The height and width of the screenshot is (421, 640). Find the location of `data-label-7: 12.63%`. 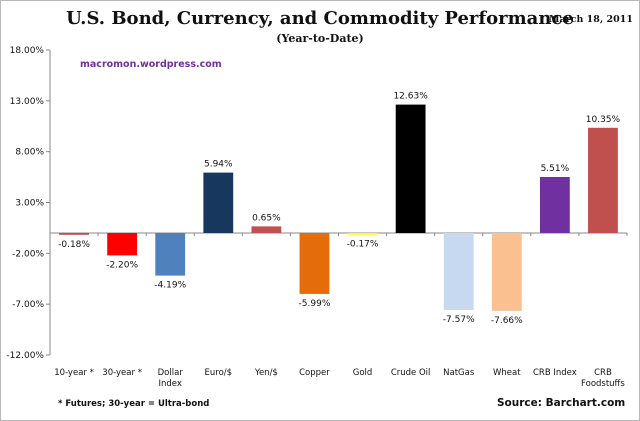

data-label-7: 12.63% is located at coordinates (410, 97).